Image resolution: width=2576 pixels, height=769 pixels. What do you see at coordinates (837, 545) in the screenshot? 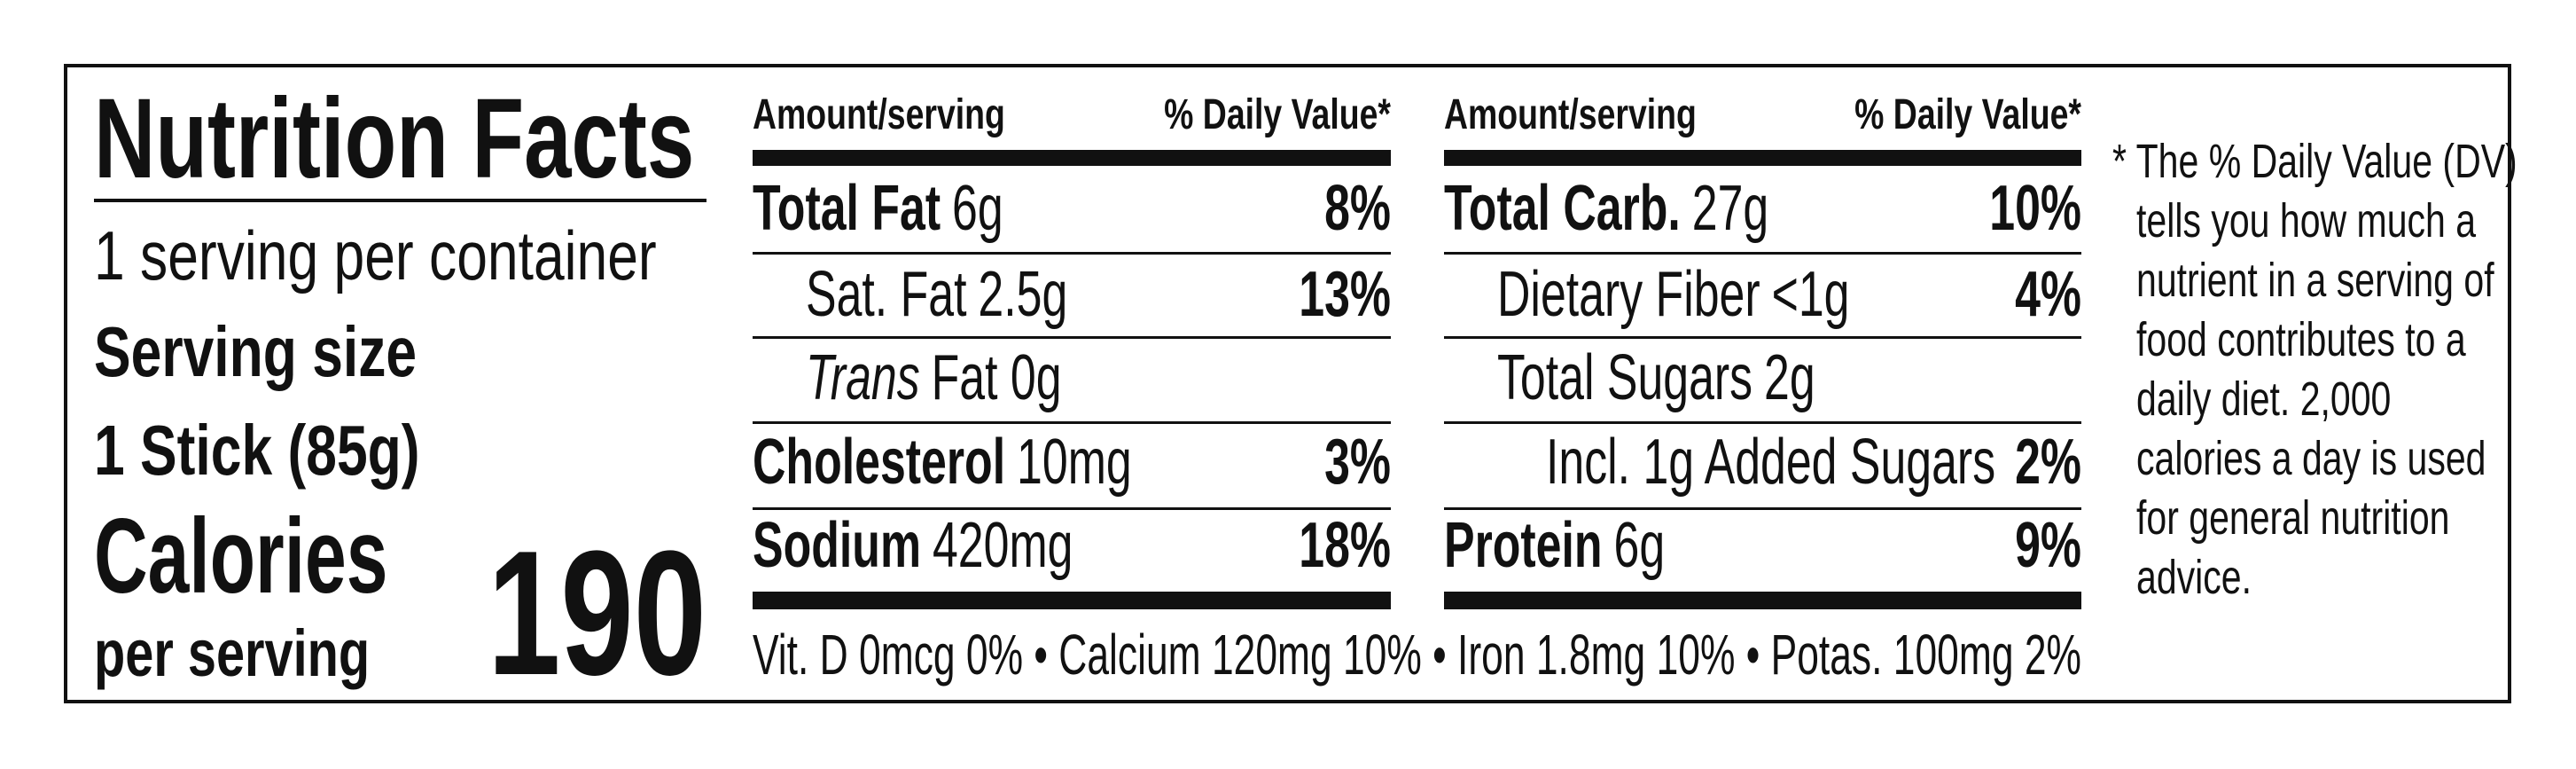
I see `nutrient-name: Sodium` at bounding box center [837, 545].